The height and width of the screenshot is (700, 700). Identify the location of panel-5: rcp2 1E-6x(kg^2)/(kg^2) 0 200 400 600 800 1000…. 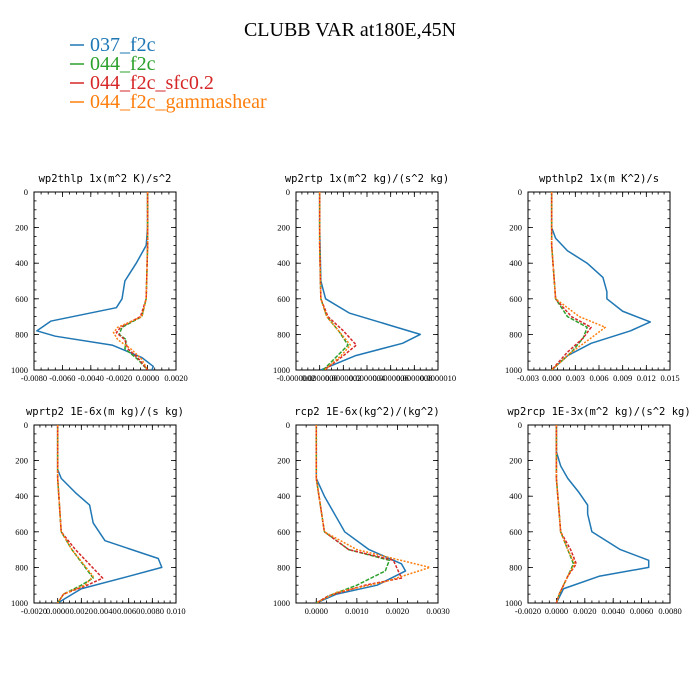
(361, 511).